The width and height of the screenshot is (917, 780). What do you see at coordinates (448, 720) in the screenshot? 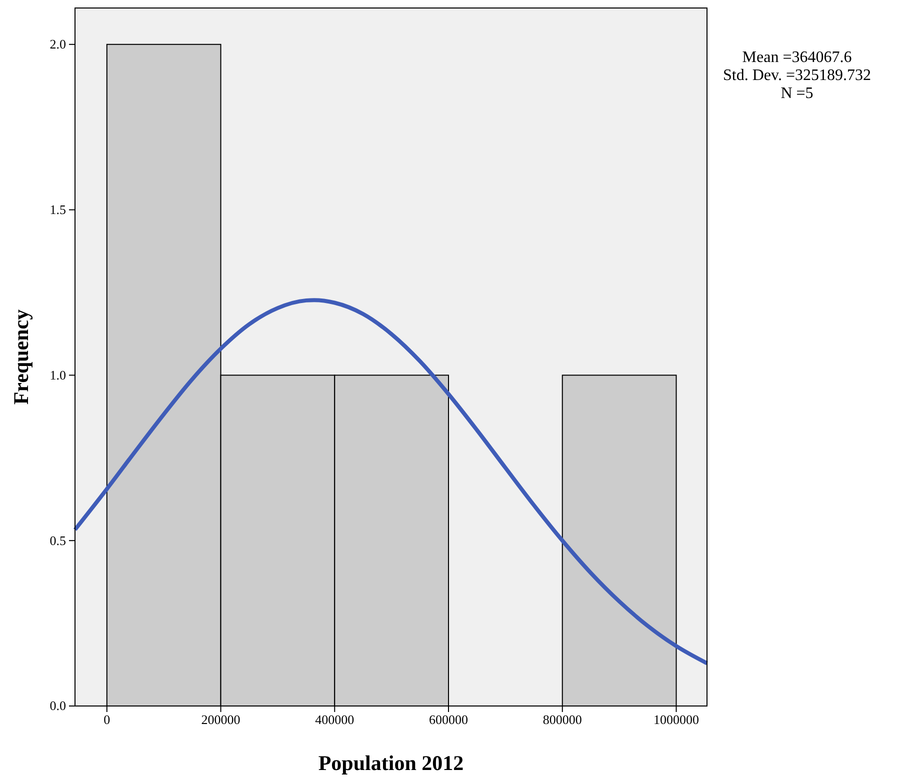
I see `x-tick-label: 600000` at bounding box center [448, 720].